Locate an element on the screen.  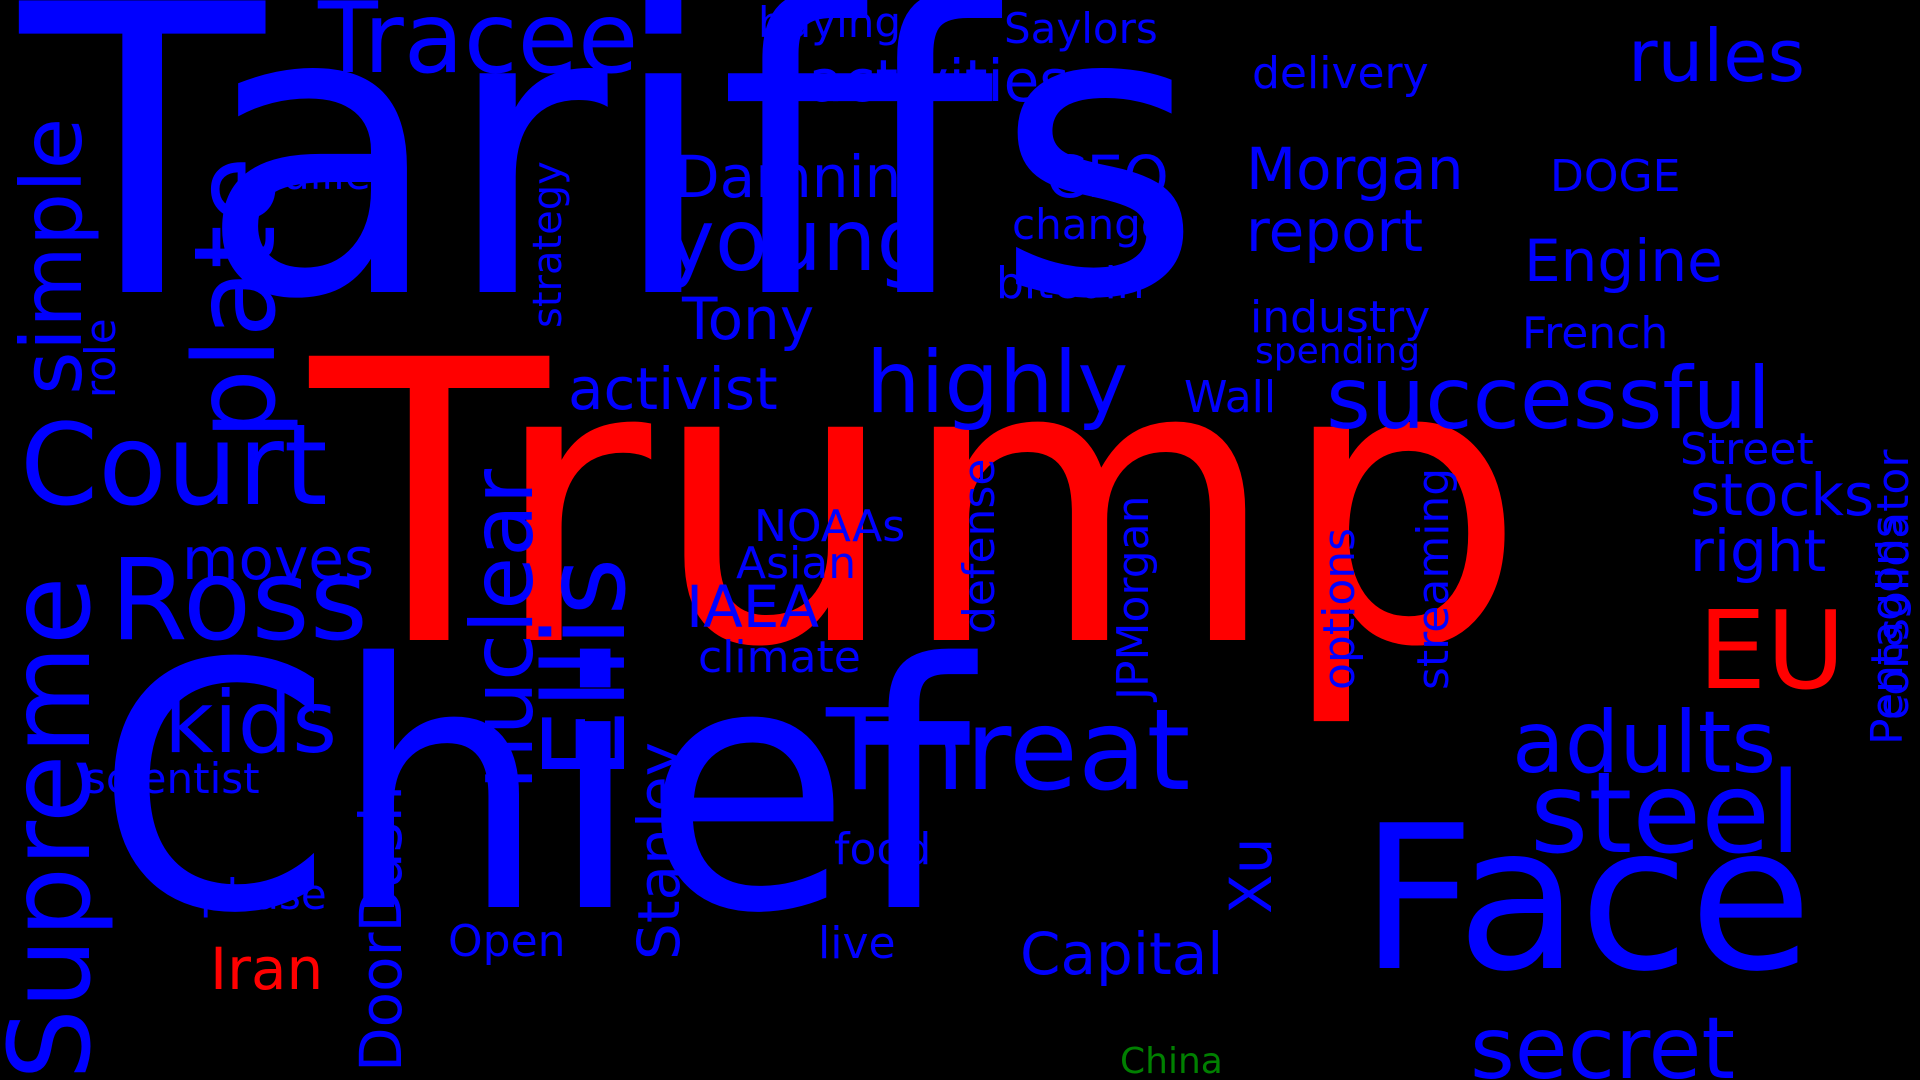
word-streaming: streaming is located at coordinates (1433, 578).